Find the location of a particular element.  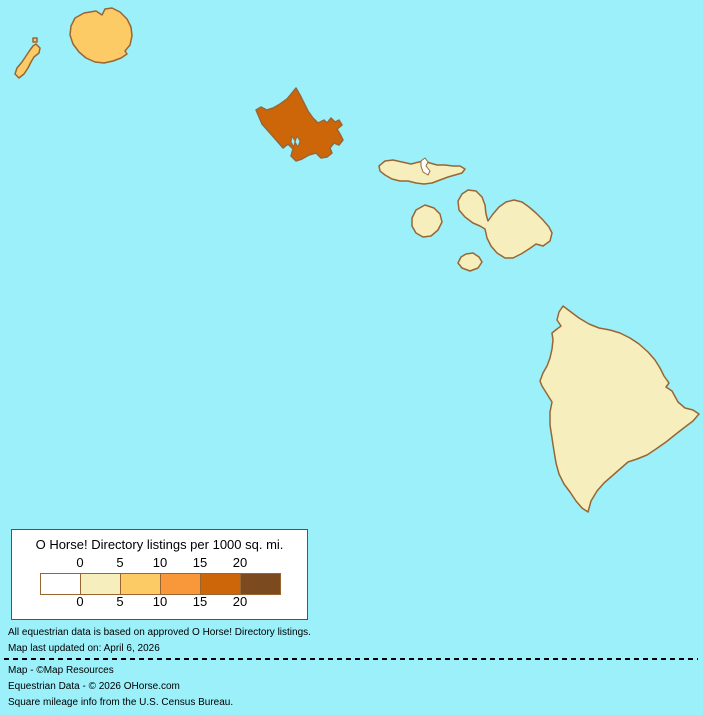

legend-tick-bottom-10: 10 is located at coordinates (160, 601).